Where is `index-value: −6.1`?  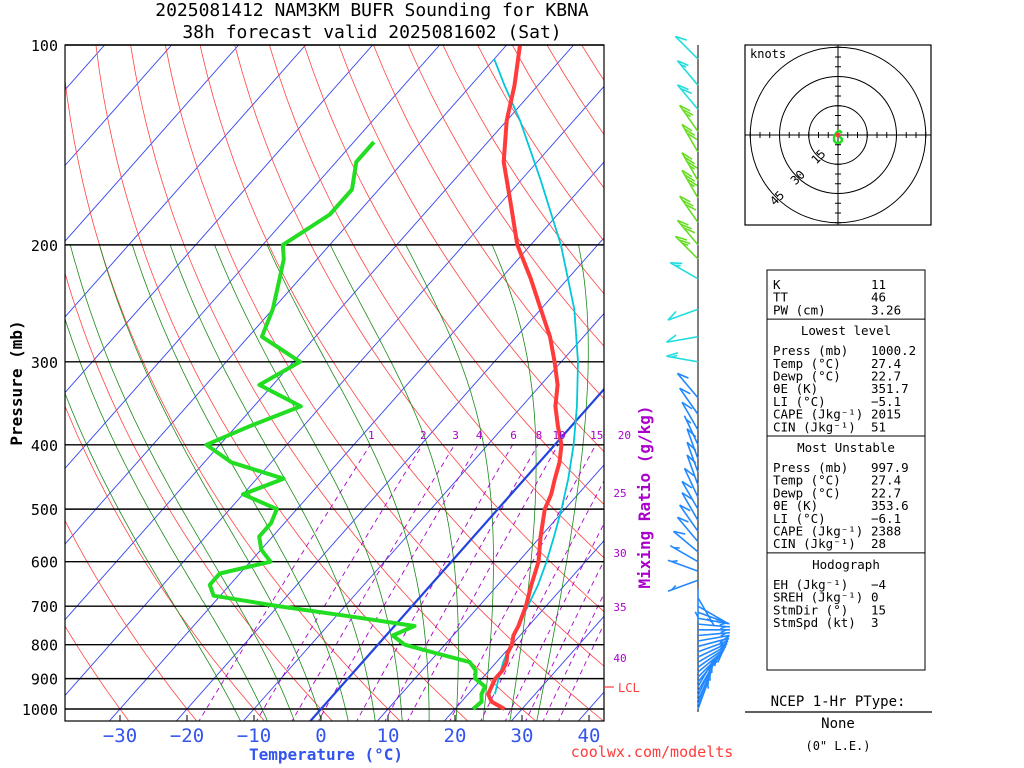 index-value: −6.1 is located at coordinates (886, 518).